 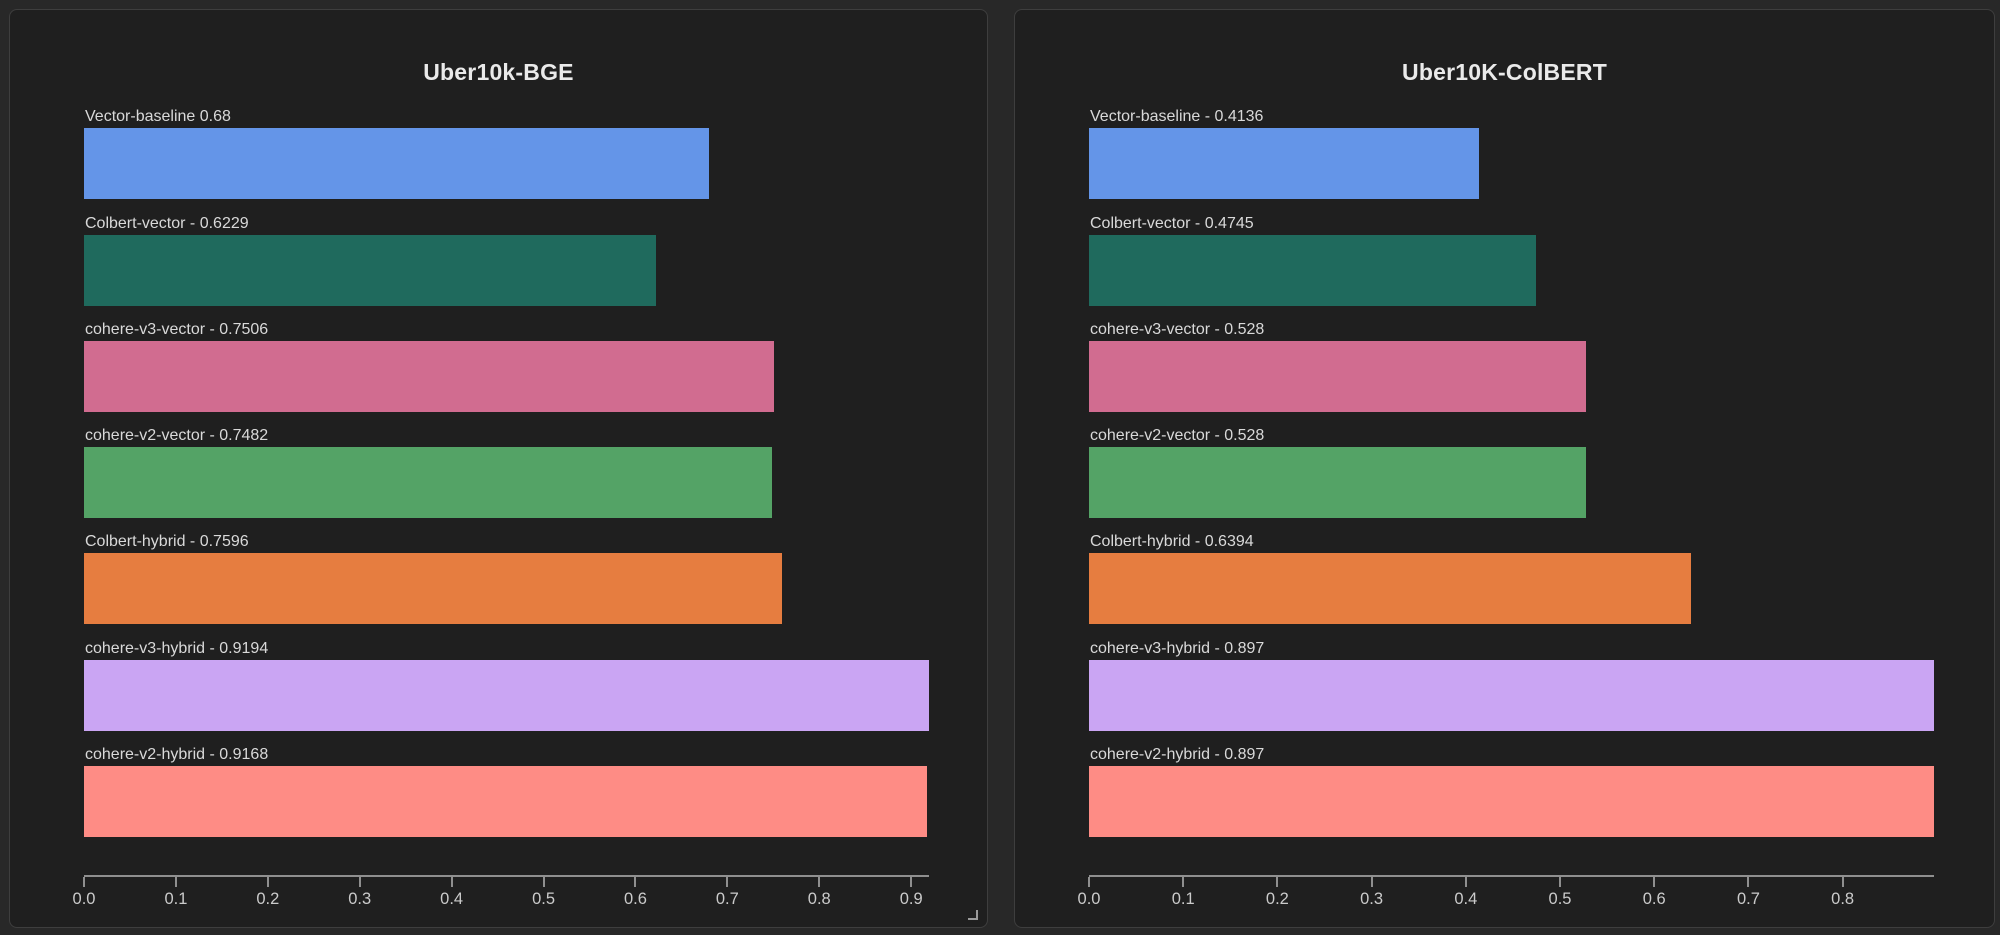 I want to click on bar-row: cohere-v3-hybrid - 0.897, so click(x=1511, y=677).